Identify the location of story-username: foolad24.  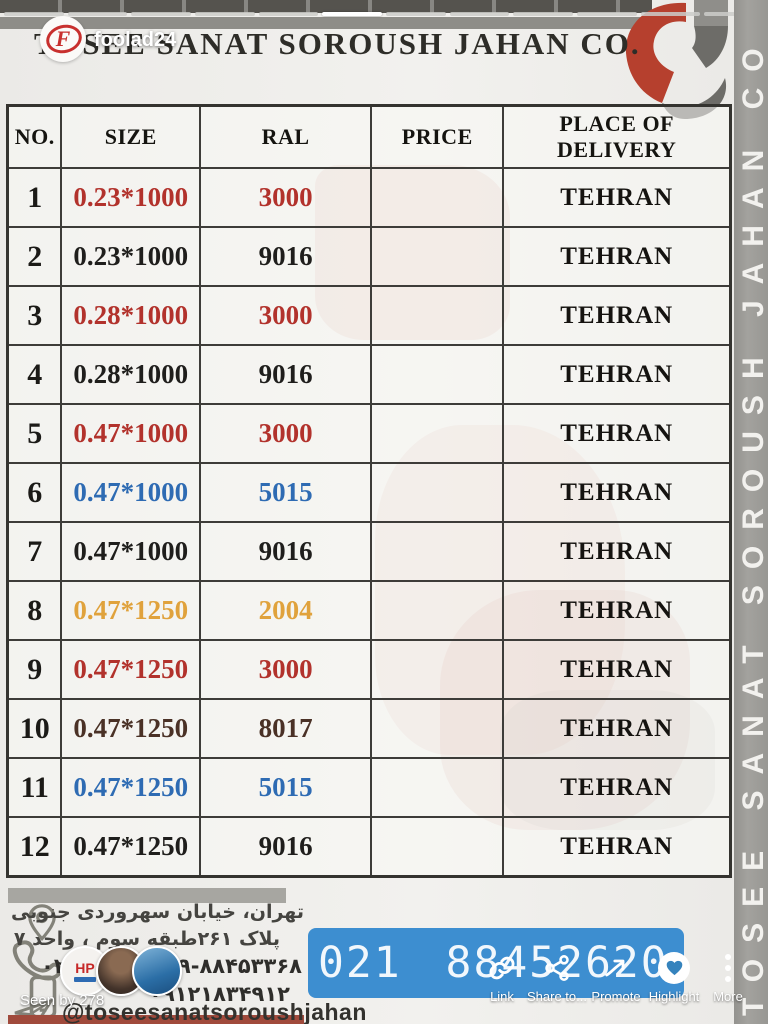
(135, 40).